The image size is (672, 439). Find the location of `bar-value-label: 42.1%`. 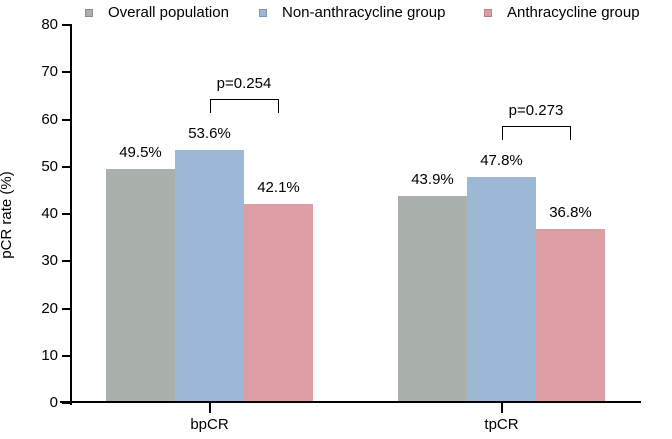

bar-value-label: 42.1% is located at coordinates (278, 188).